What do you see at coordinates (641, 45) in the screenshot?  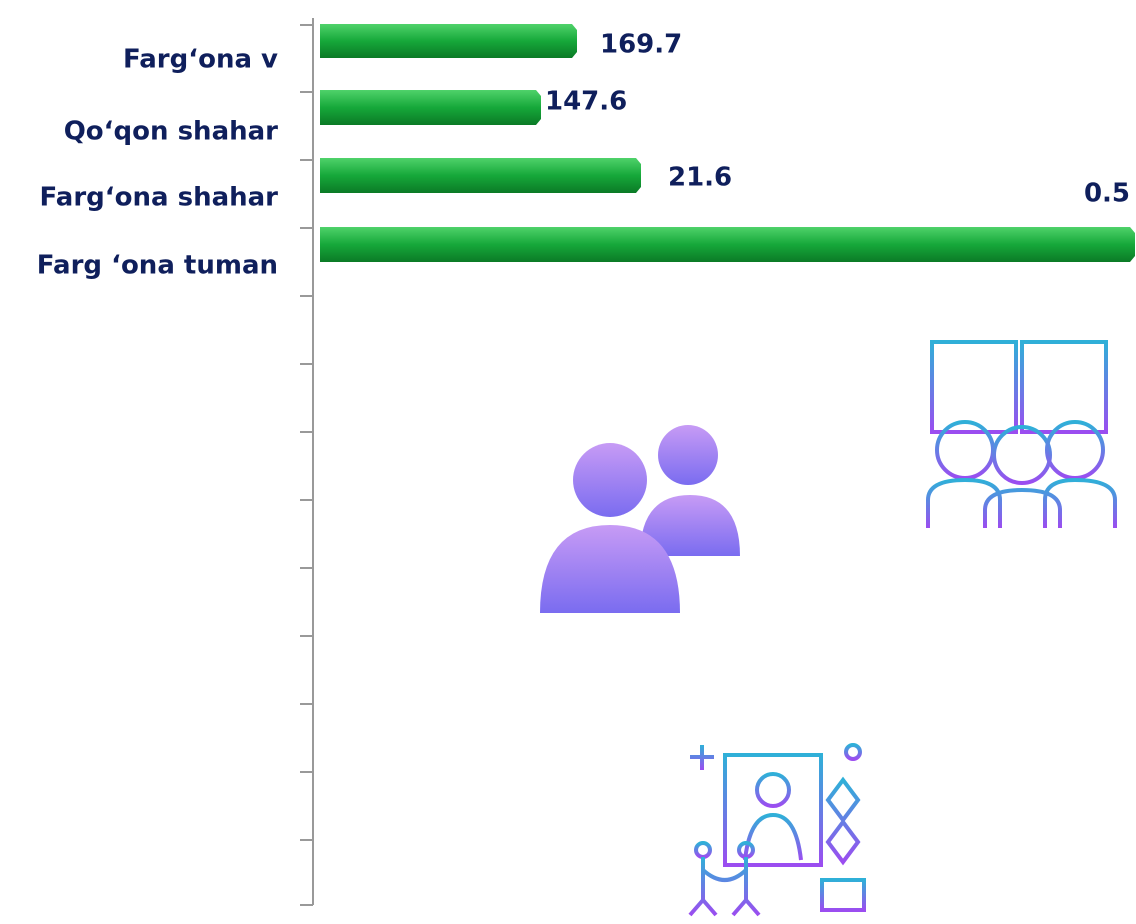 I see `value-label: 169.7` at bounding box center [641, 45].